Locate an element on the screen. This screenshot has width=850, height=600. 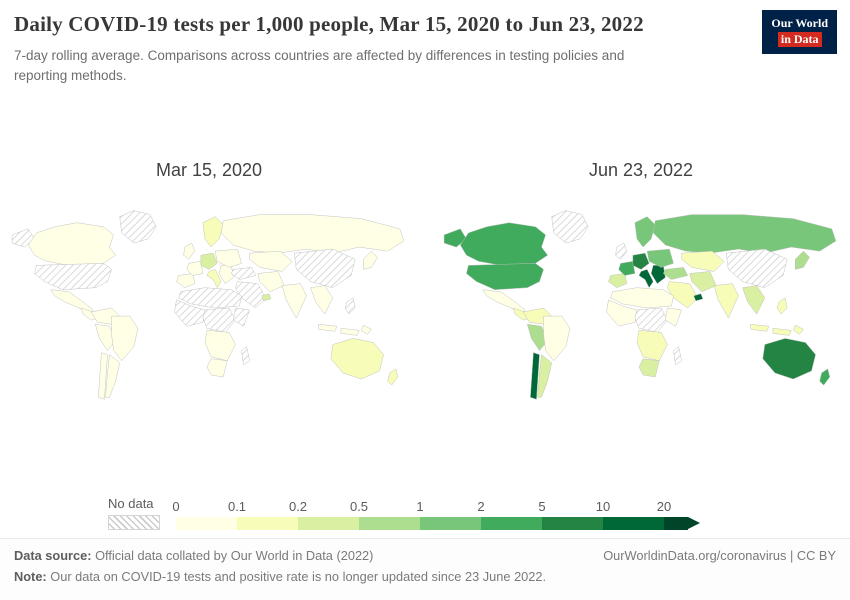
legend-tick-20: 20 is located at coordinates (664, 506).